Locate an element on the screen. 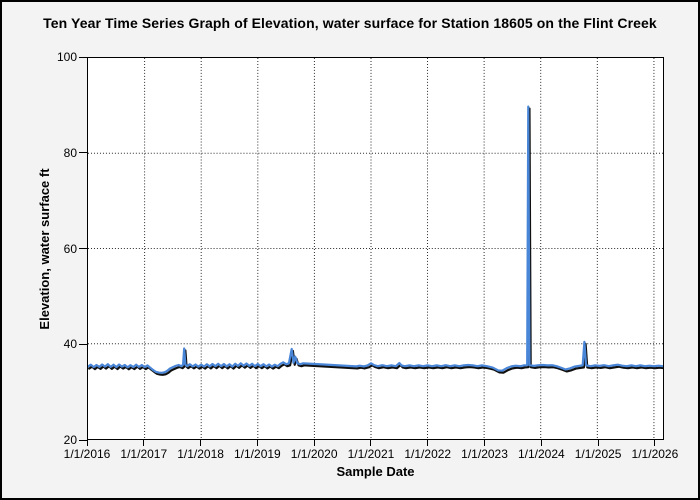 This screenshot has width=700, height=500. y-tick-label: 20 is located at coordinates (70, 440).